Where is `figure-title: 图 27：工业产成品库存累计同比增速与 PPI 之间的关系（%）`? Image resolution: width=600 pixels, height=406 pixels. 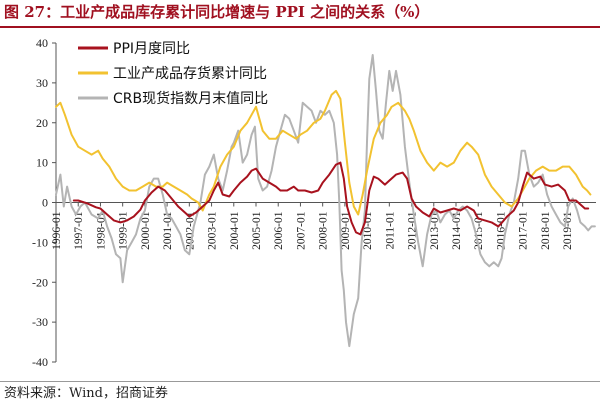 figure-title: 图 27：工业产成品库存累计同比增速与 PPI 之间的关系（%） is located at coordinates (217, 12).